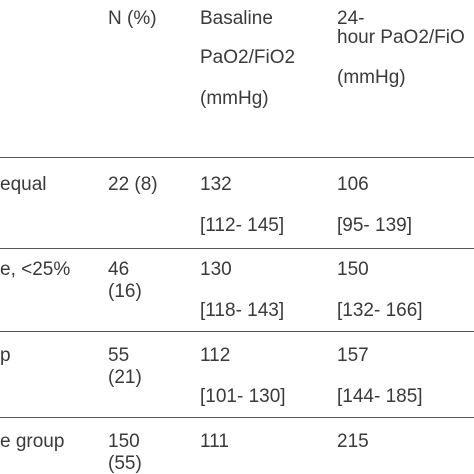  Describe the element at coordinates (23, 184) in the screenshot. I see `row-label: equal` at that location.